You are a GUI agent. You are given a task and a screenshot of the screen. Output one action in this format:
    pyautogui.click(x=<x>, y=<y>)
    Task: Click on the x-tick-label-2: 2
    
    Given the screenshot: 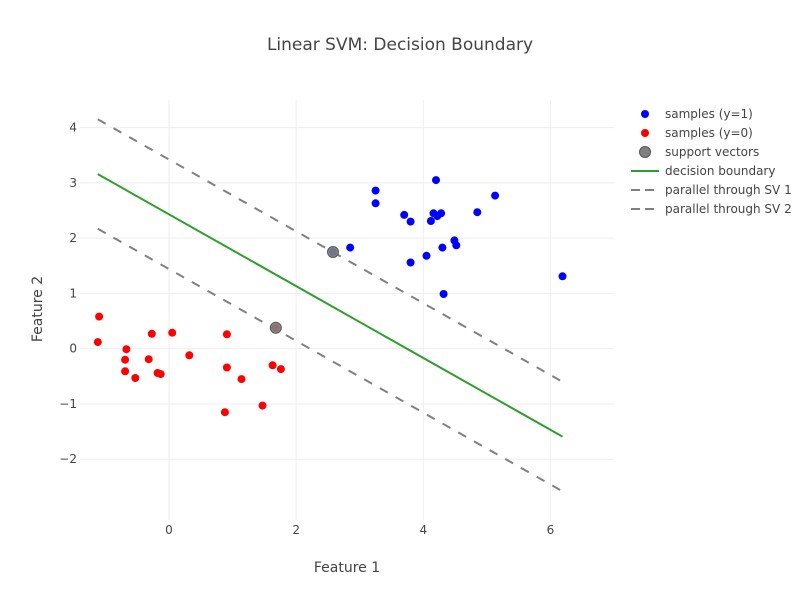 What is the action you would take?
    pyautogui.click(x=296, y=530)
    